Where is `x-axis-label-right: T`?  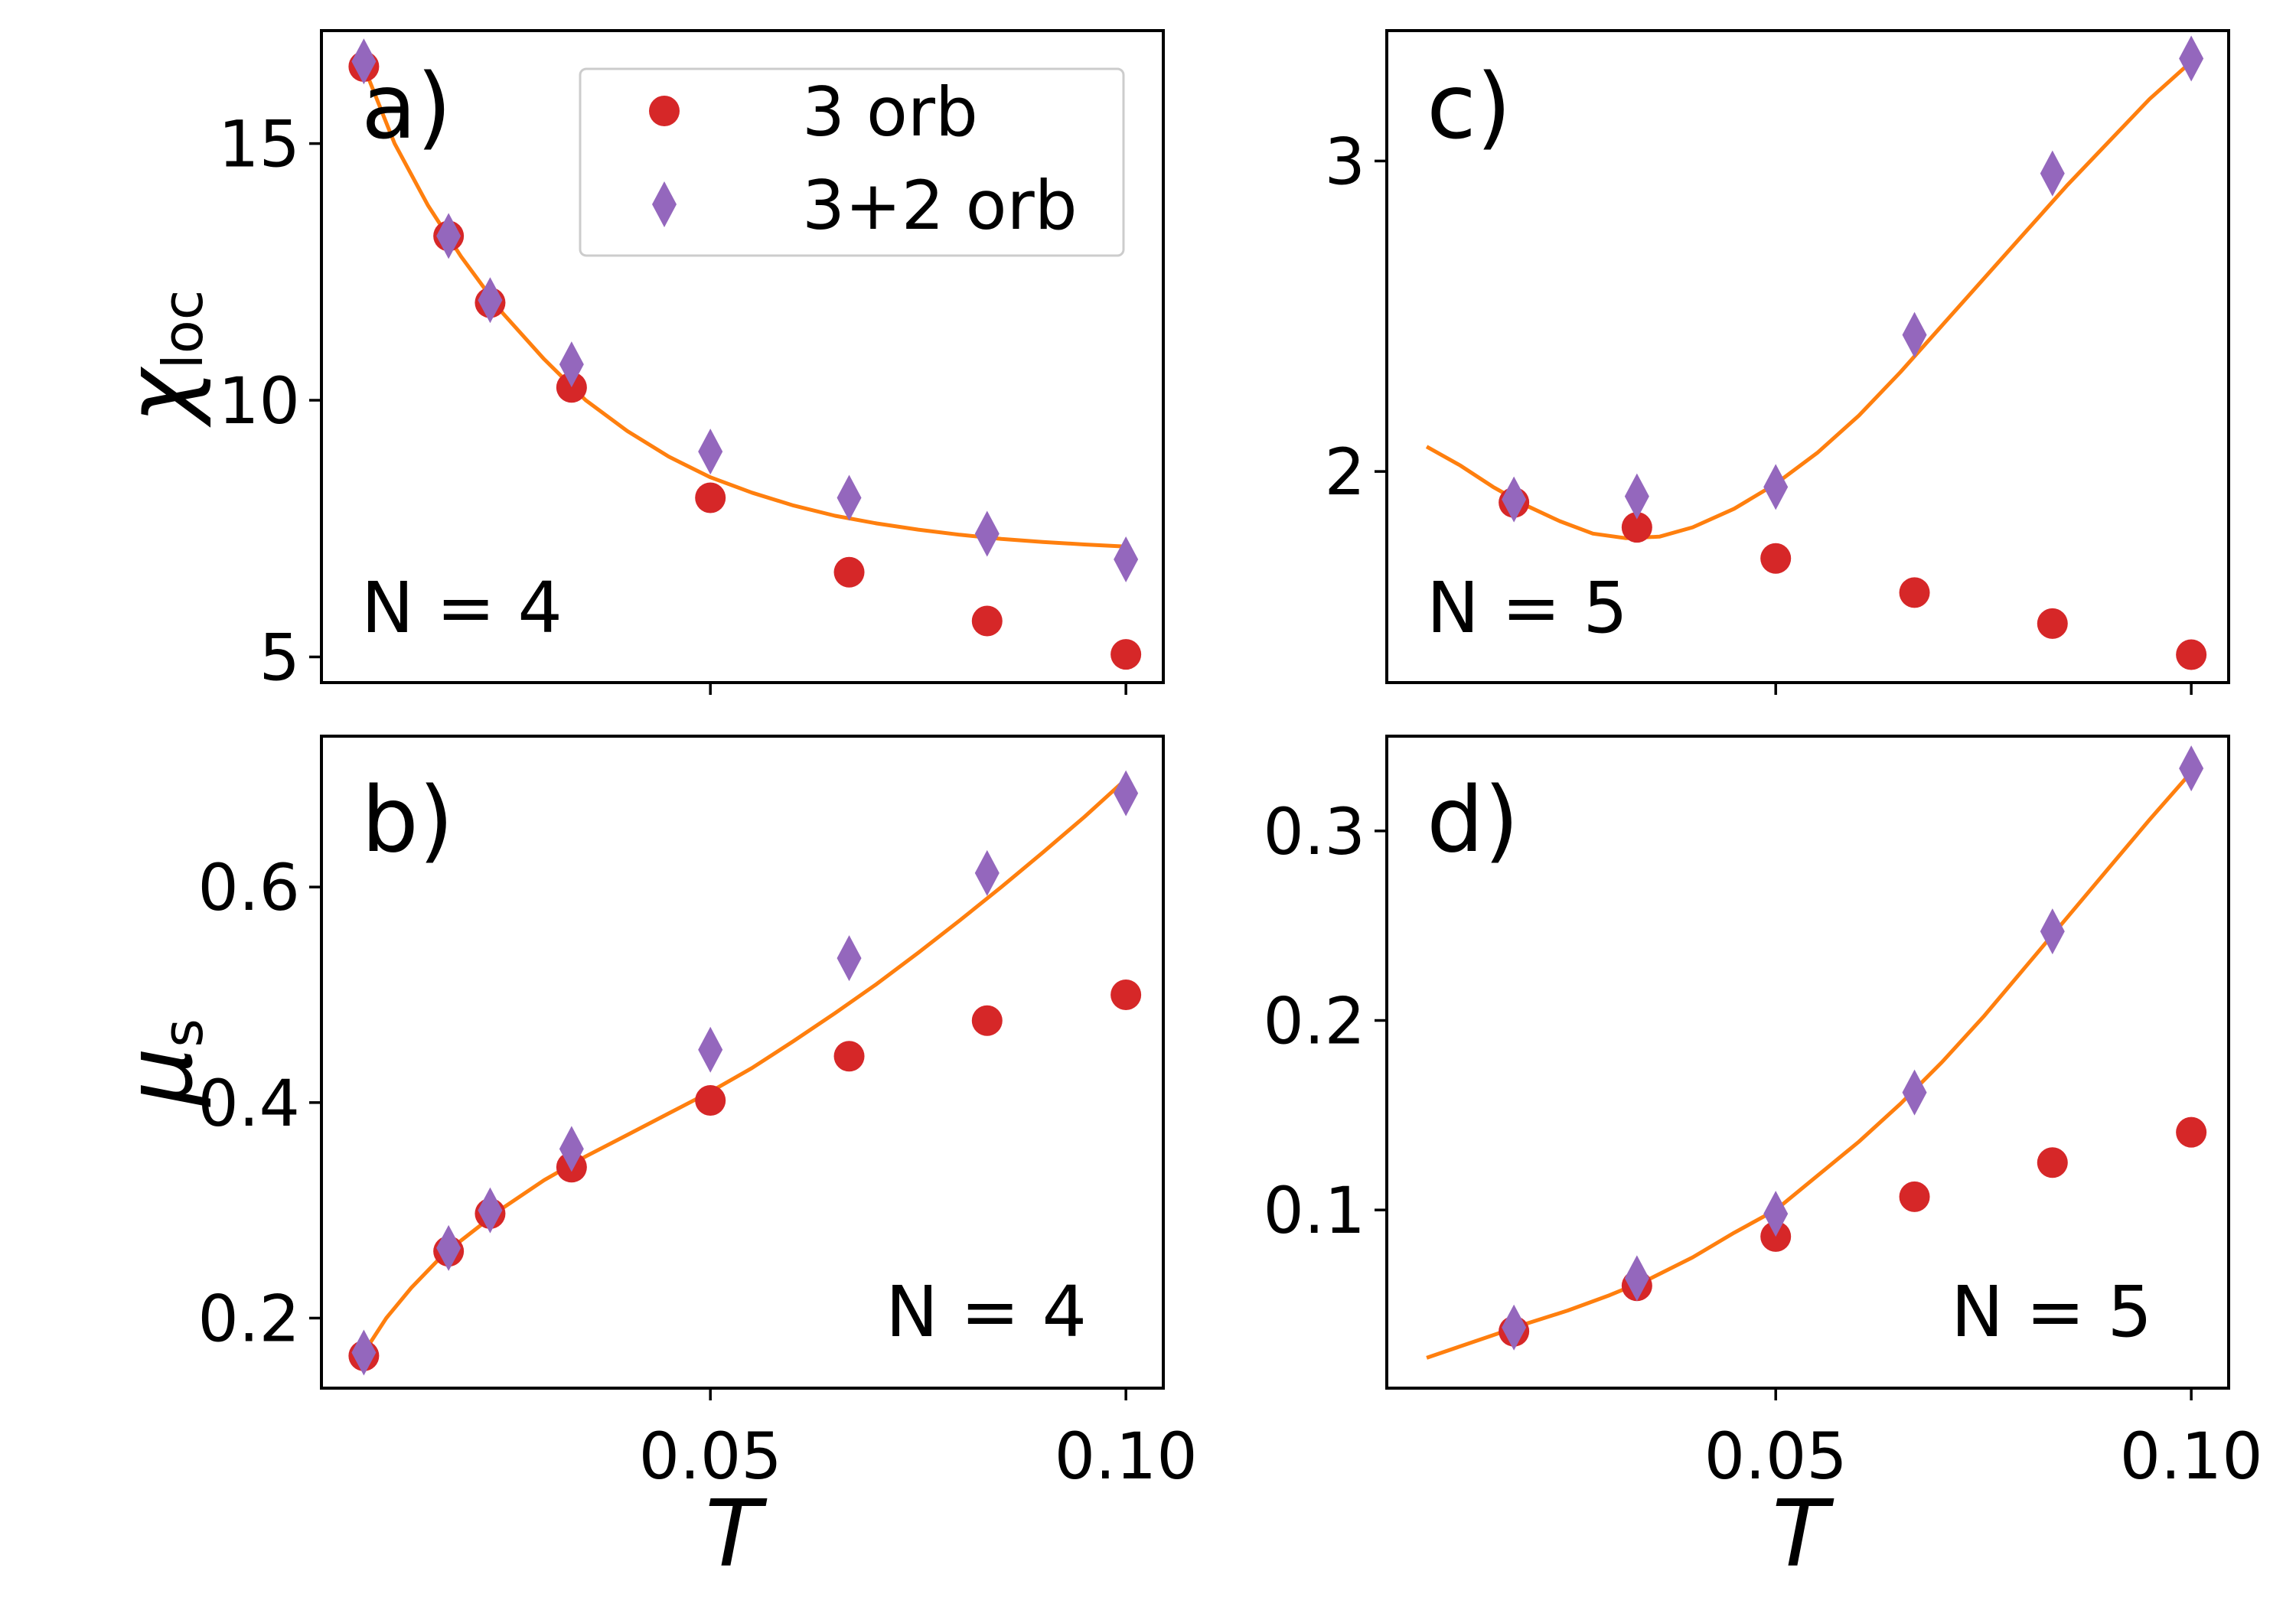 x-axis-label-right: T is located at coordinates (1803, 1535).